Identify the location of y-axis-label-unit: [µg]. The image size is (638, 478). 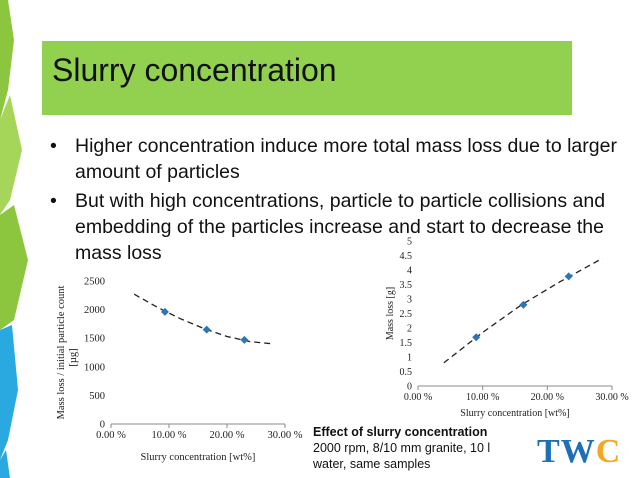
(73, 357).